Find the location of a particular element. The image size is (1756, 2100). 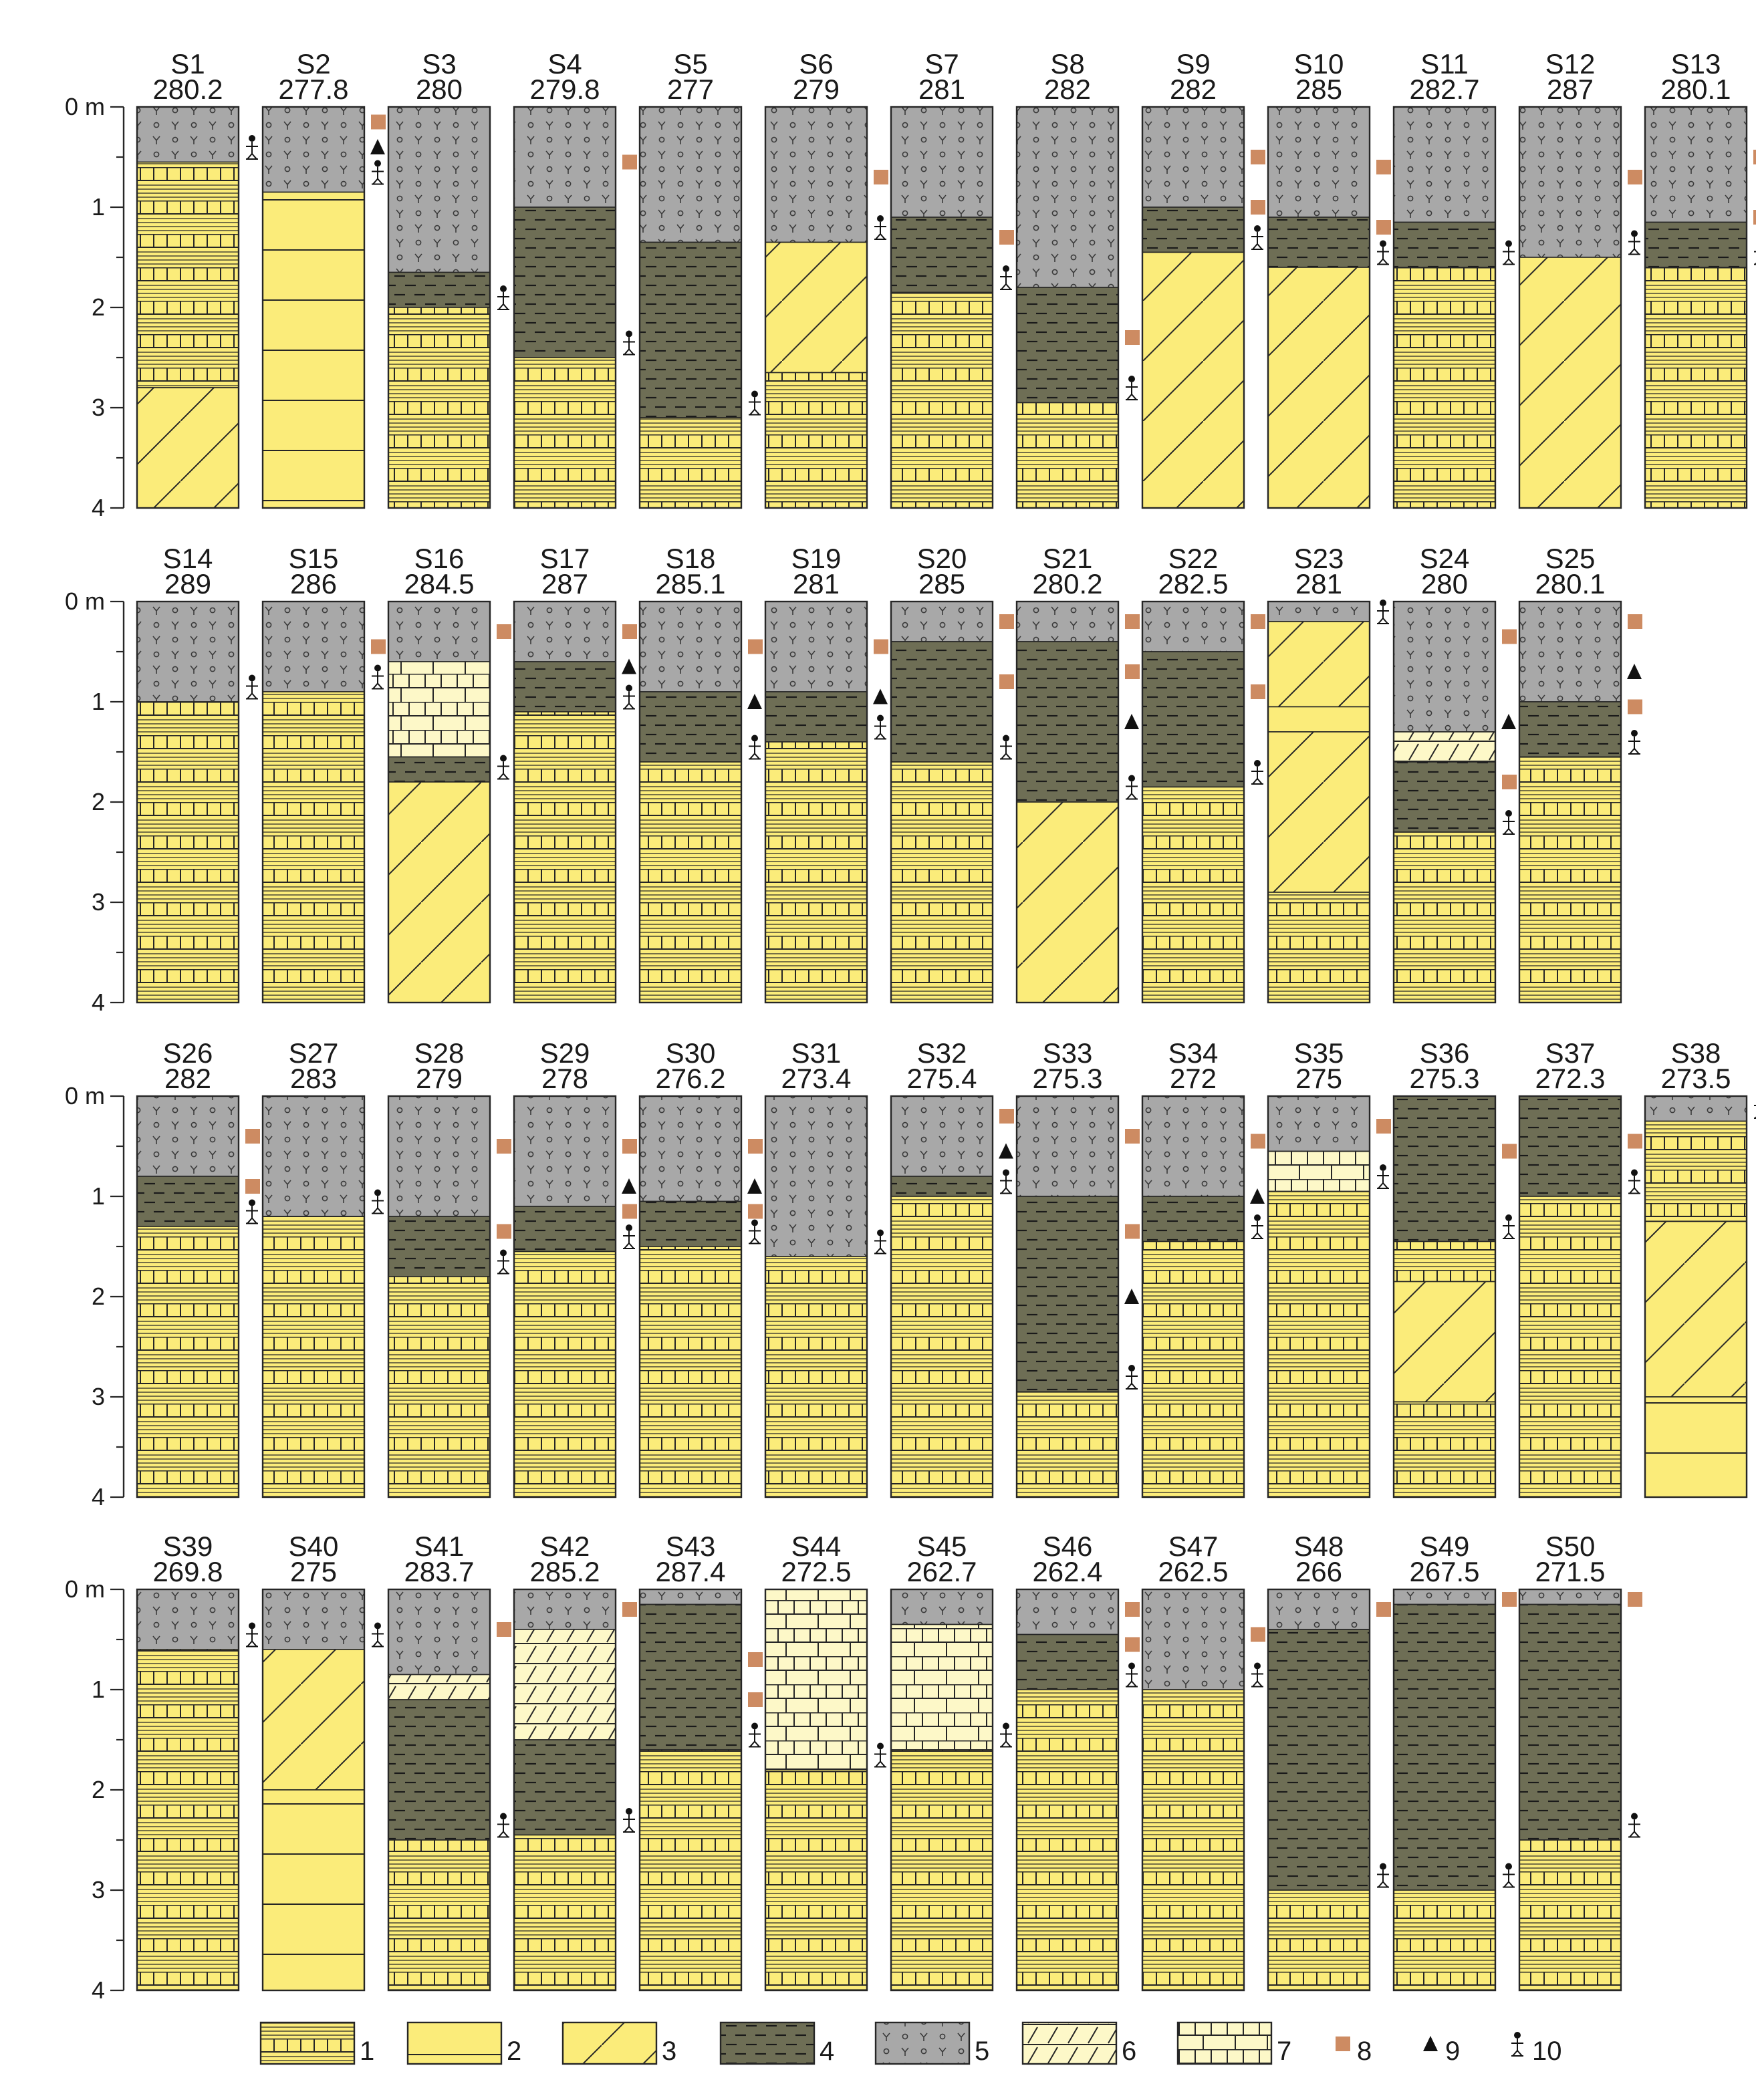

section-elevation: 275 is located at coordinates (1318, 1078).